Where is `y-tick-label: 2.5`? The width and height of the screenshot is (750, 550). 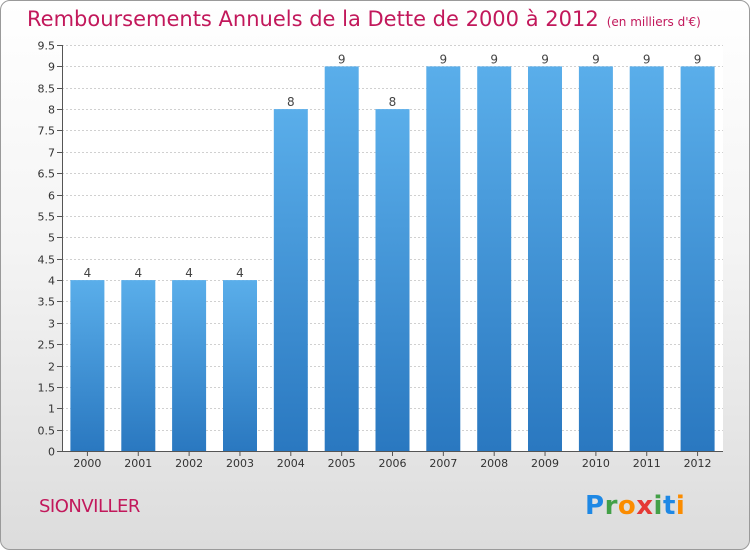 y-tick-label: 2.5 is located at coordinates (47, 345).